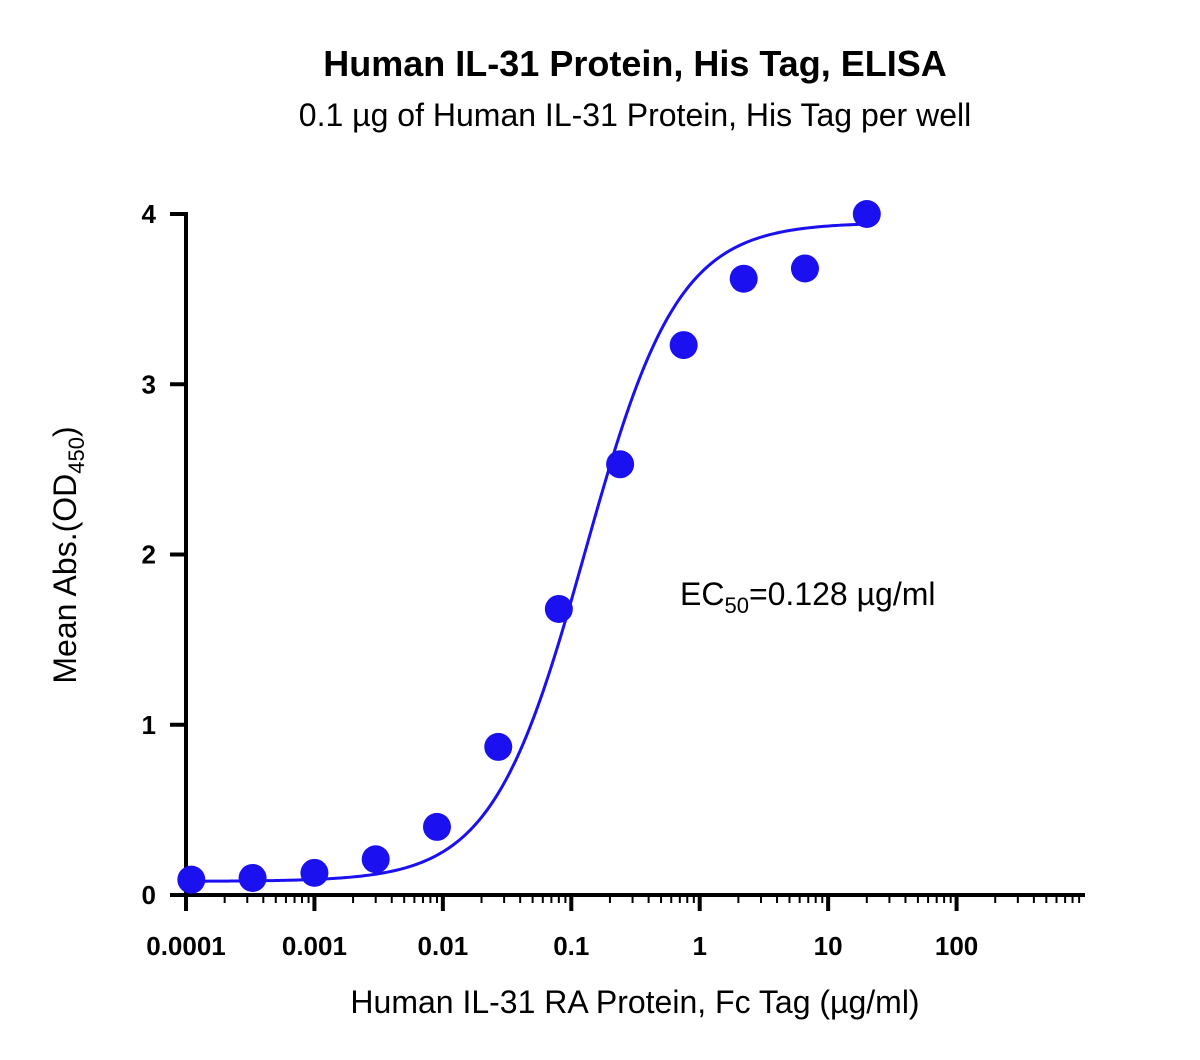  I want to click on ec50-annotation: EC50=0.128 µg/ml, so click(807, 597).